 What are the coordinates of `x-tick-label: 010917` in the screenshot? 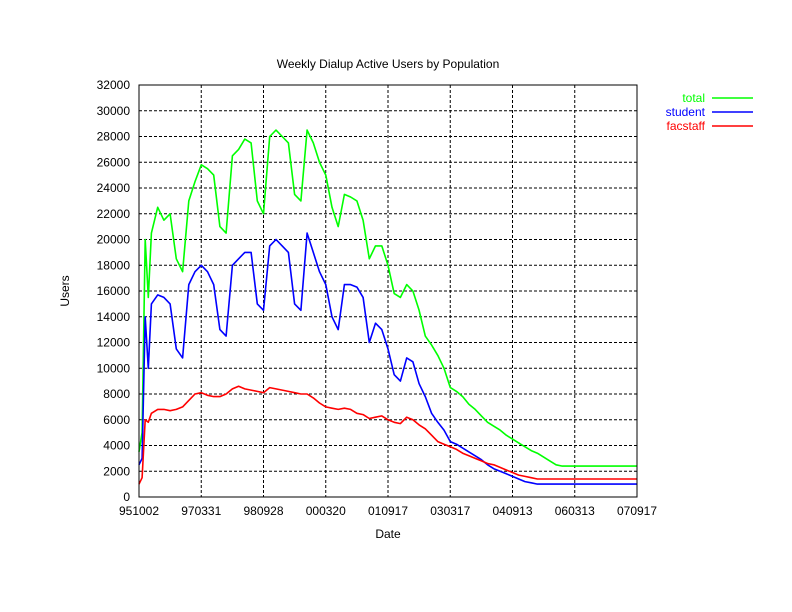 It's located at (388, 511).